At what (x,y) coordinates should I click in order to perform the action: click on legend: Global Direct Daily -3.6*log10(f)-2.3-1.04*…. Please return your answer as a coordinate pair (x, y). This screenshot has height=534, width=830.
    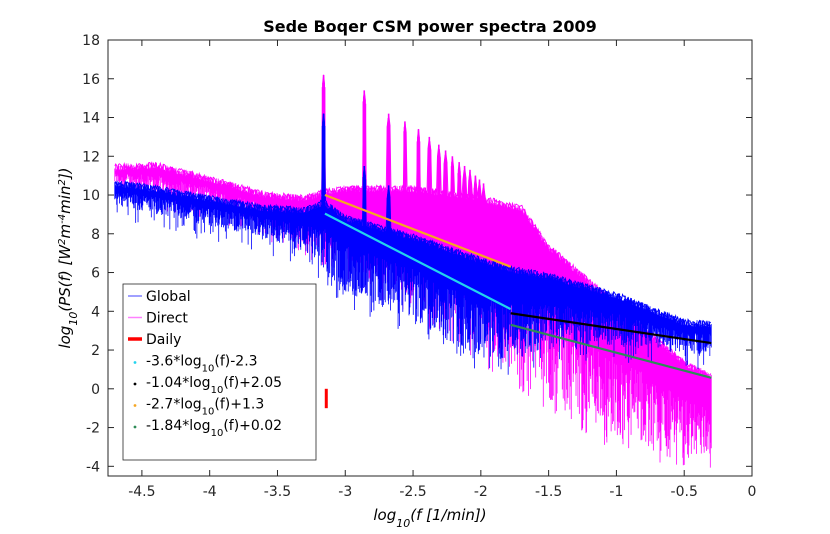
    Looking at the image, I should click on (219, 372).